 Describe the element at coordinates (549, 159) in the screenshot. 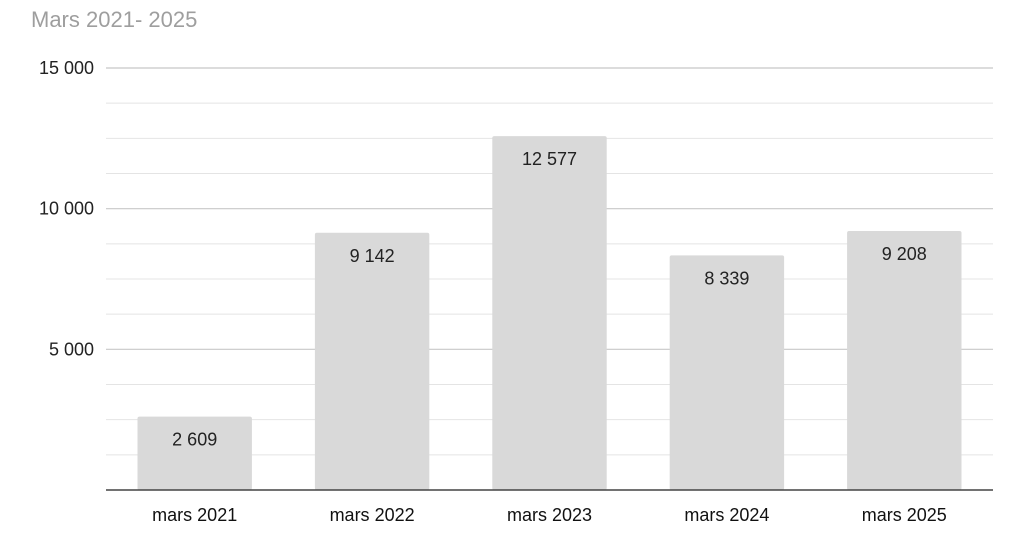

I see `data-label: 12 577` at that location.